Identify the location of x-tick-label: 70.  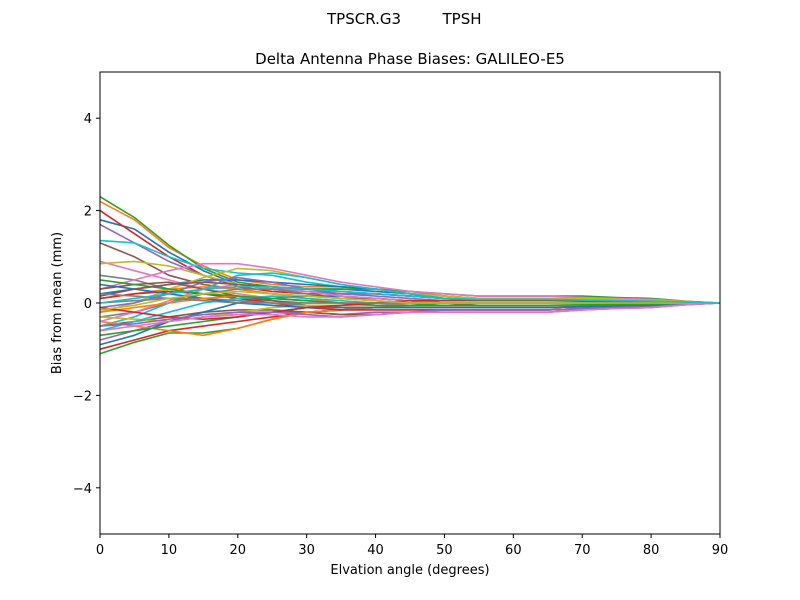
(582, 550).